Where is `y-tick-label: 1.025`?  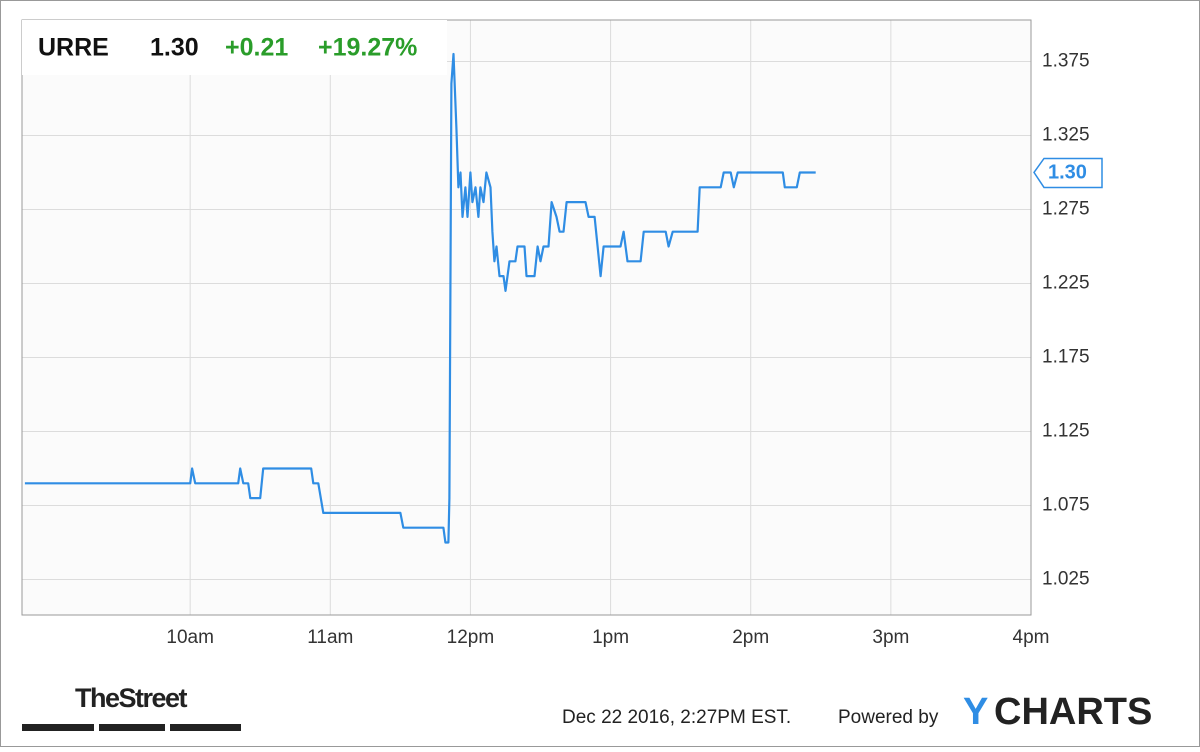 y-tick-label: 1.025 is located at coordinates (1066, 578).